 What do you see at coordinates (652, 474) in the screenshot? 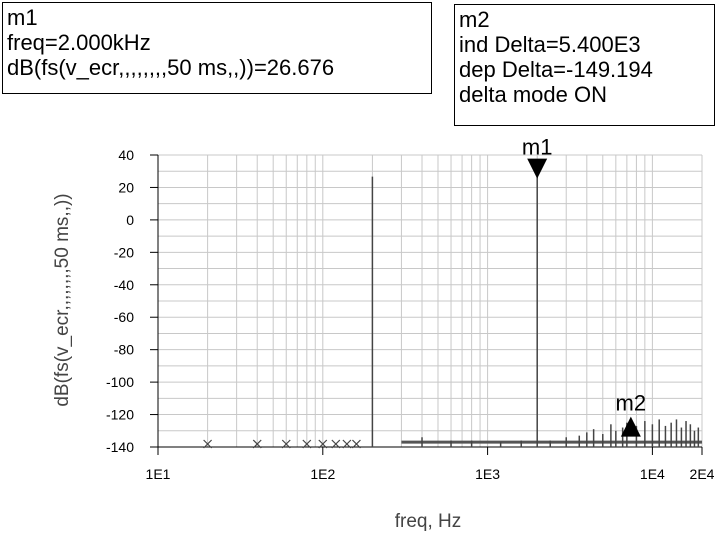
I see `x-tick-label: 1E4` at bounding box center [652, 474].